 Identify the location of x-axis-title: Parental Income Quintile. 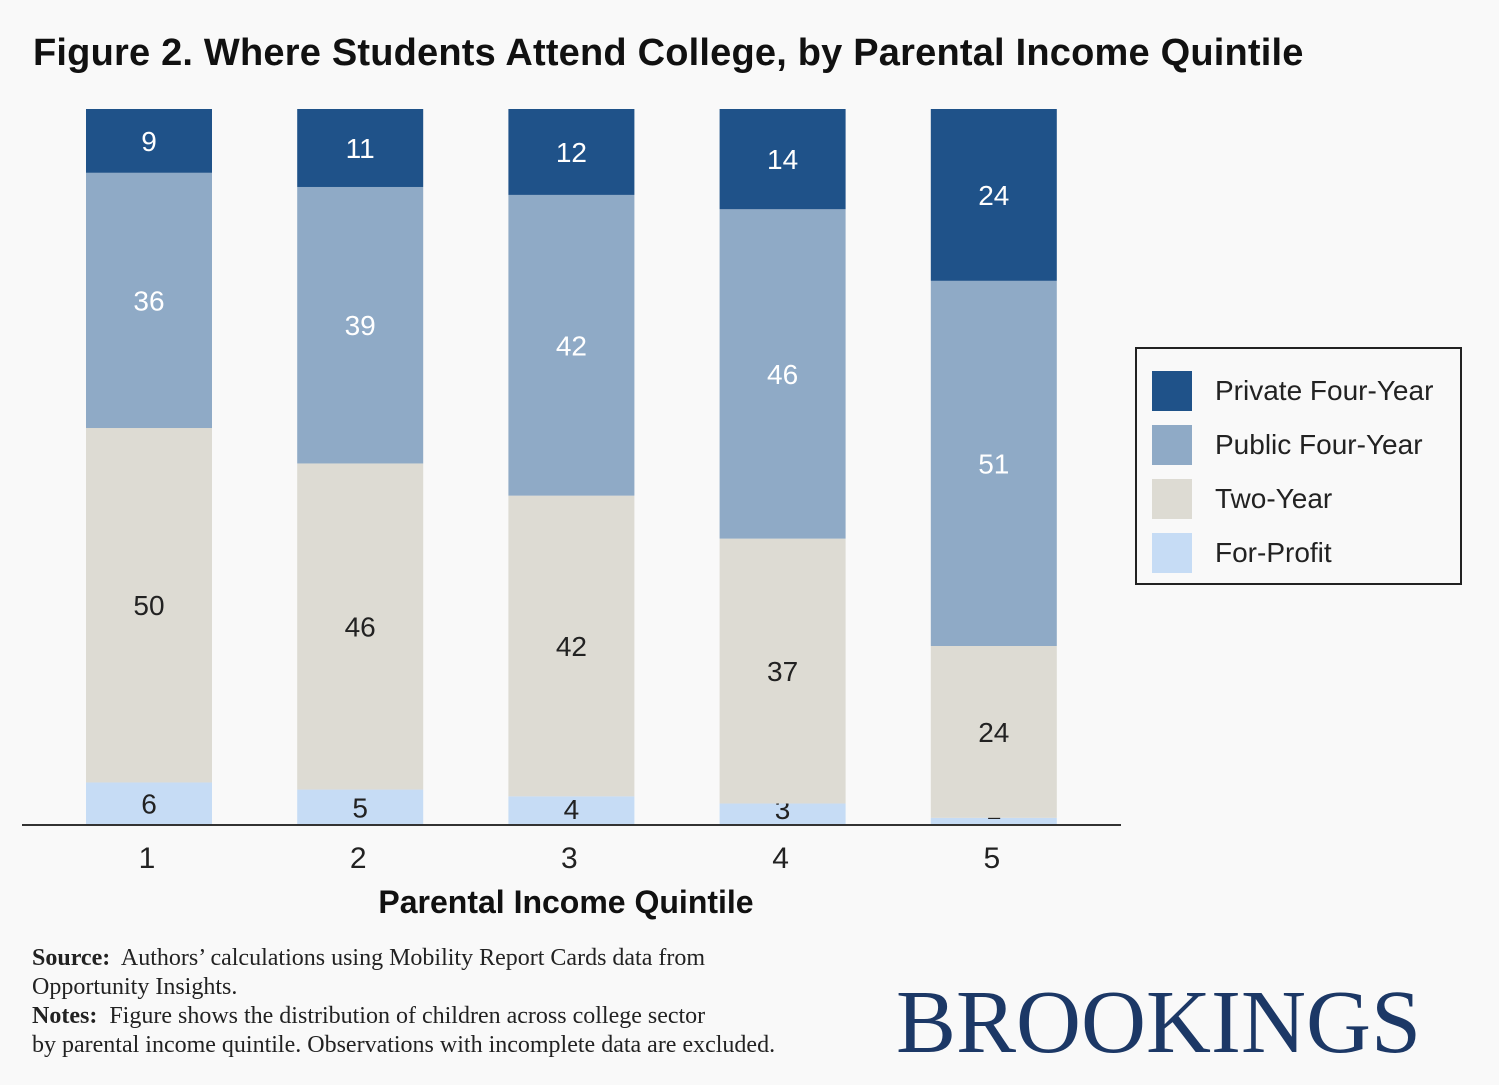
(565, 902).